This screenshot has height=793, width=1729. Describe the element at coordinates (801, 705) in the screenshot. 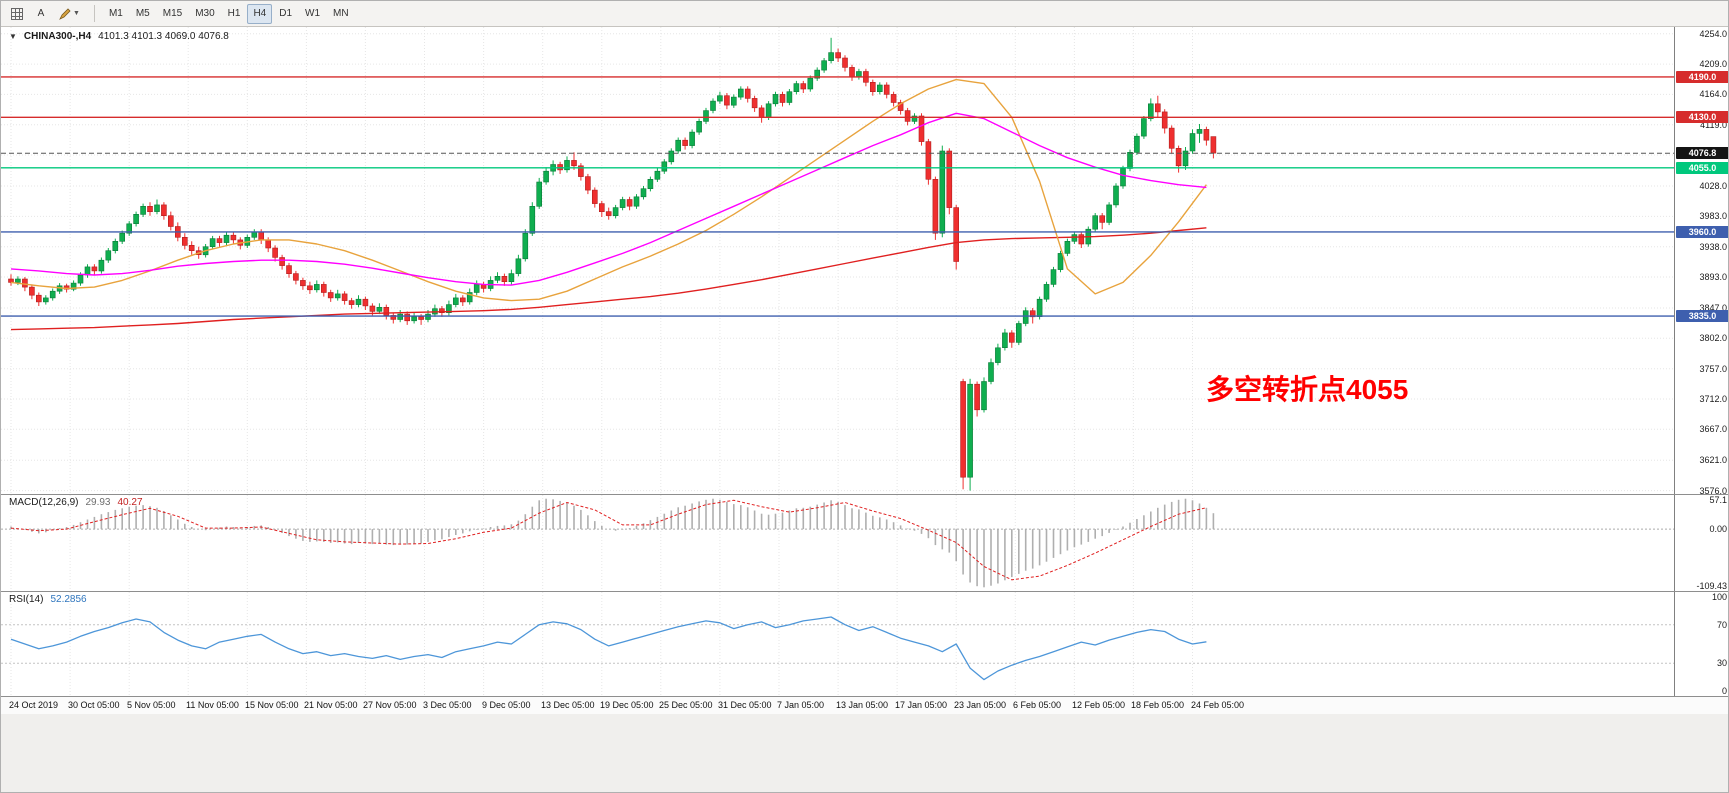

I see `date-label: 7 Jan 05:00` at that location.